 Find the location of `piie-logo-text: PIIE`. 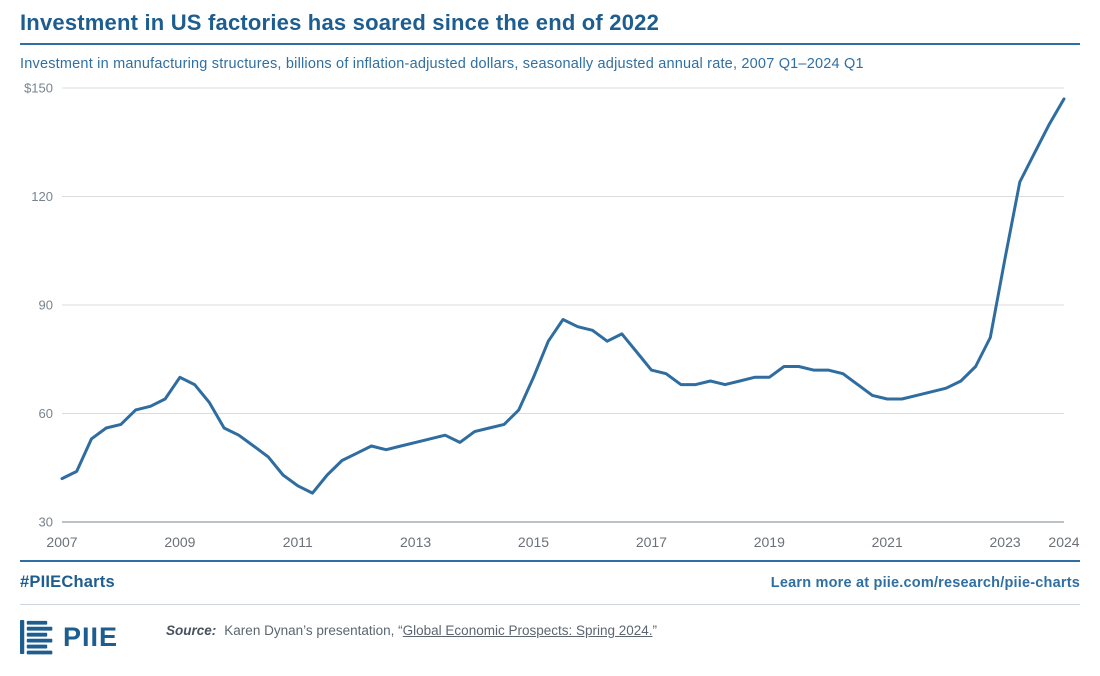

piie-logo-text: PIIE is located at coordinates (91, 636).